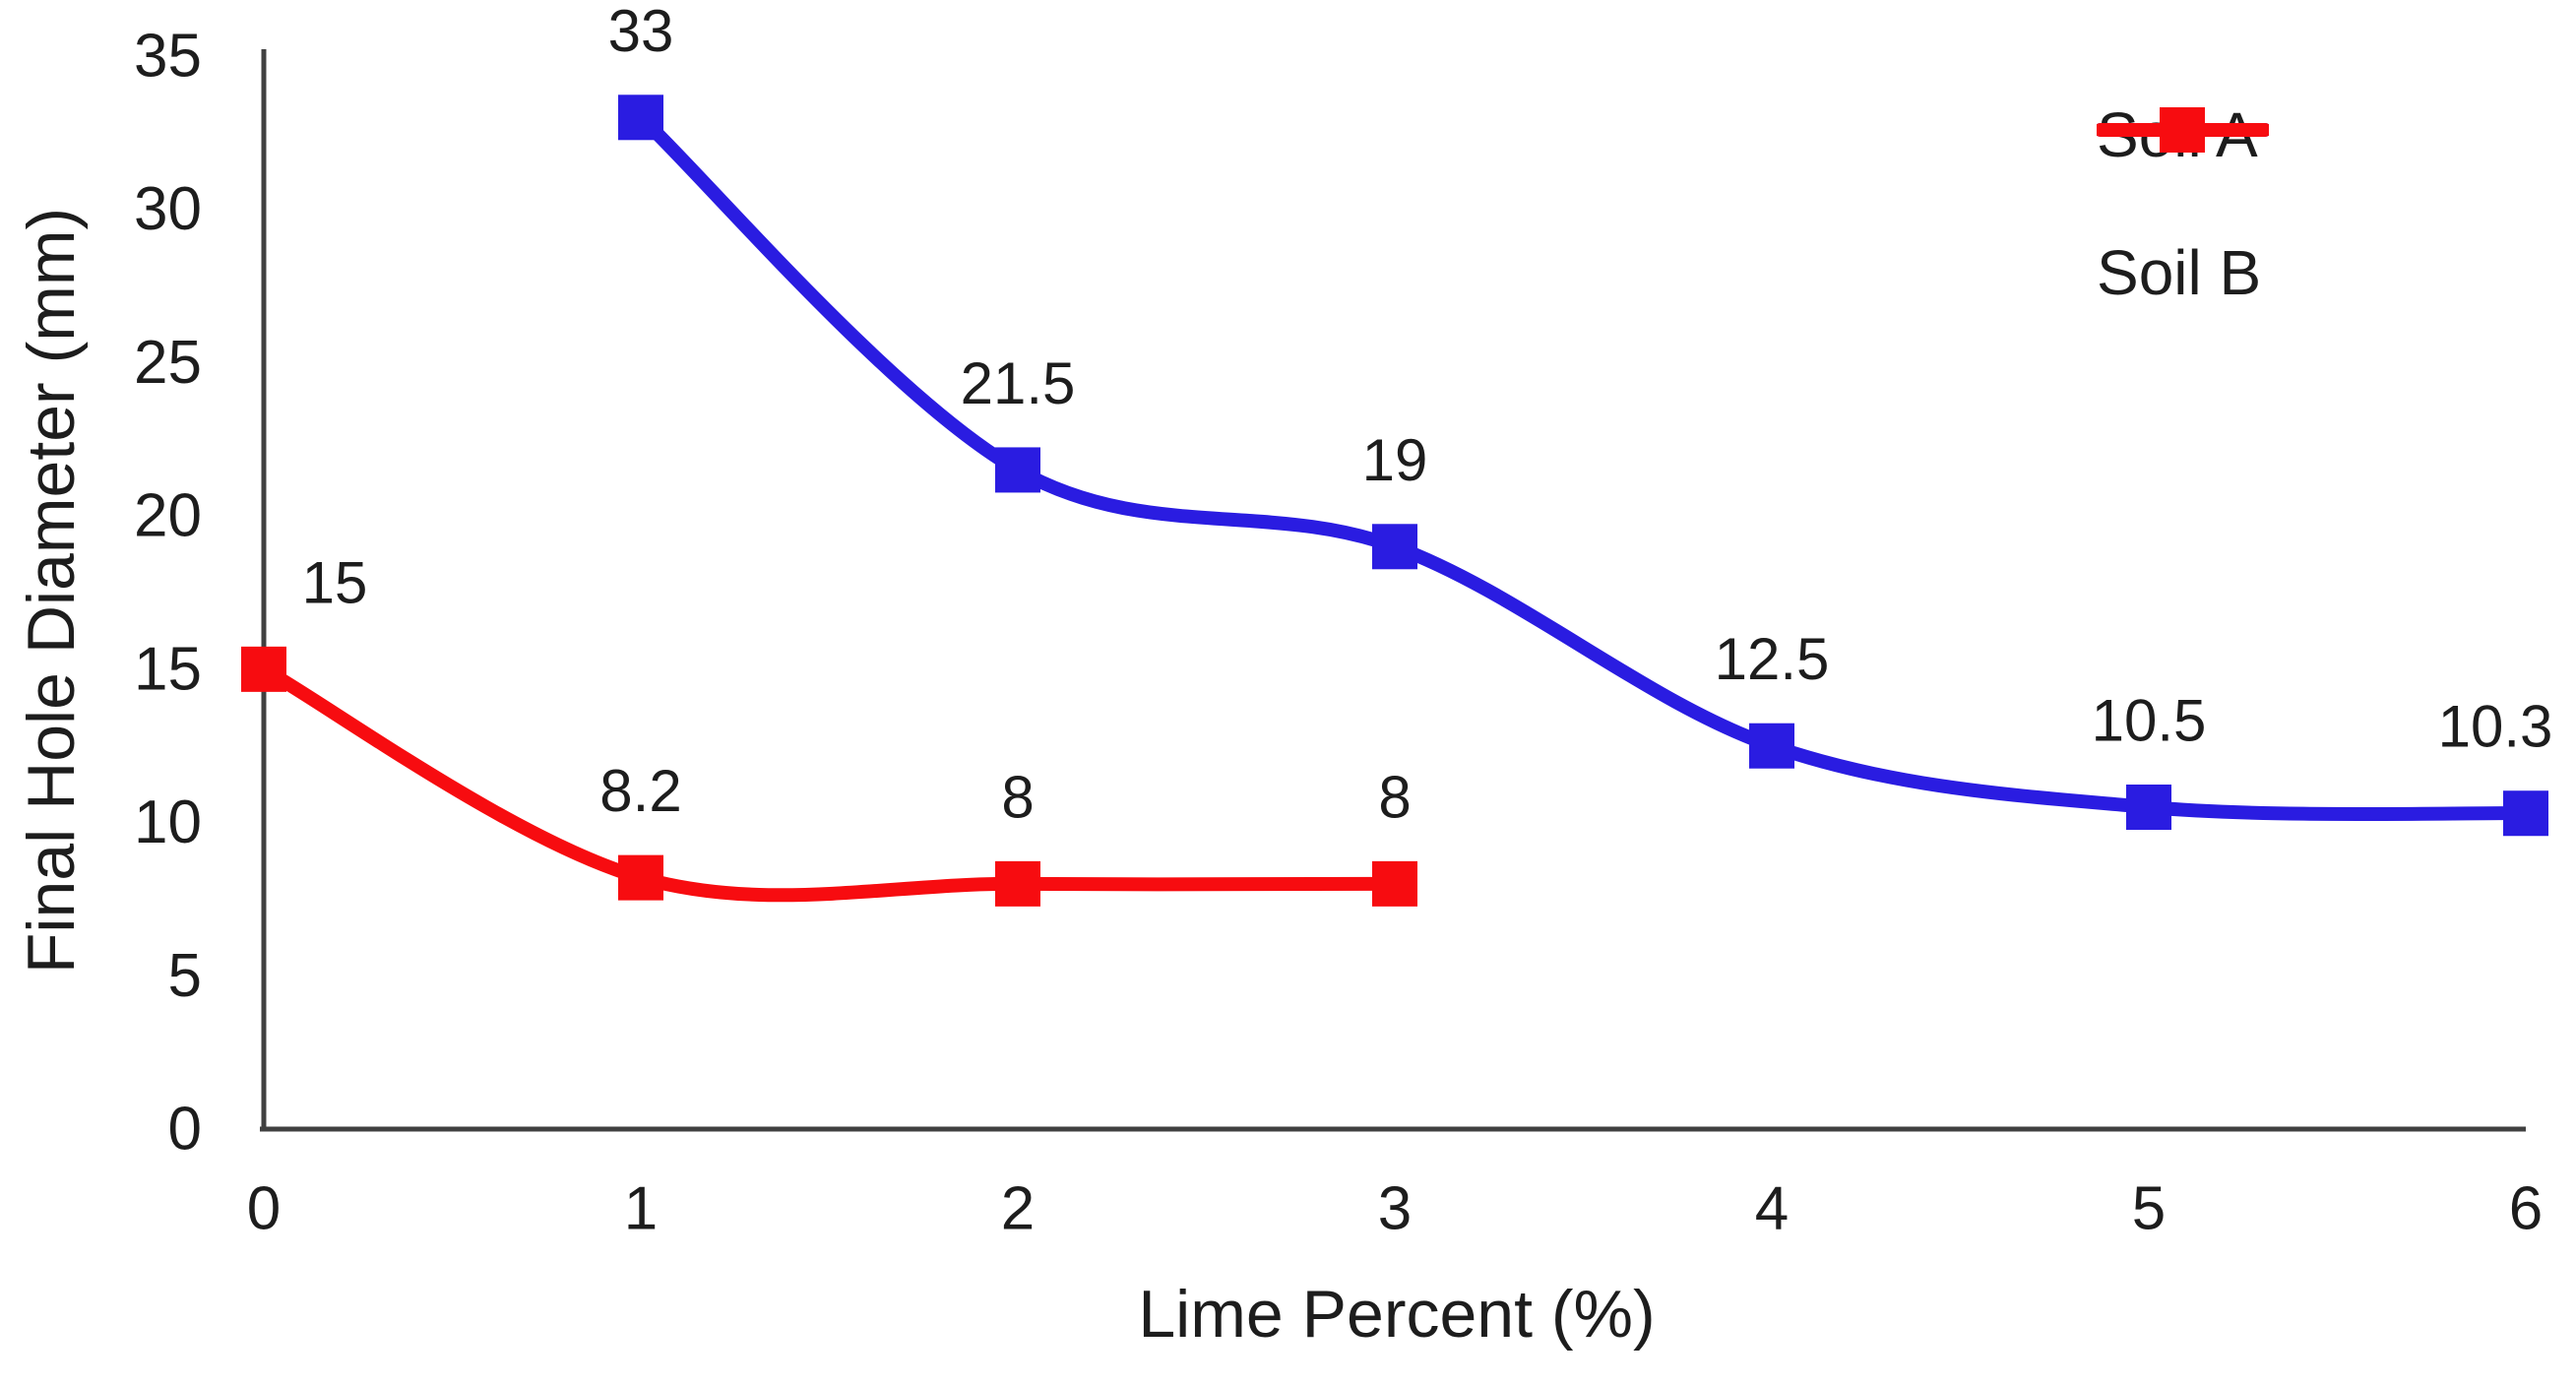 This screenshot has width=2576, height=1386. Describe the element at coordinates (2495, 727) in the screenshot. I see `data-label-soil-a: 10.3` at that location.